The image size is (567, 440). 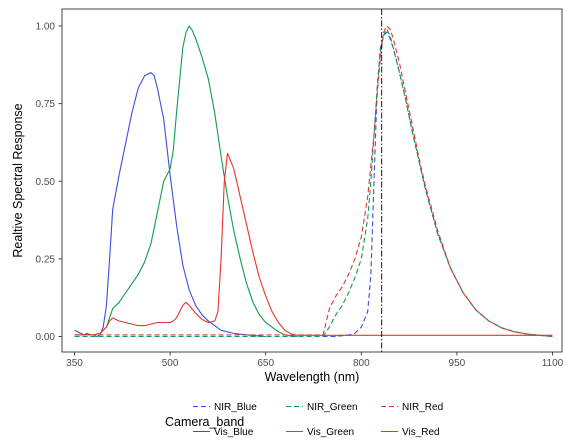 I want to click on x-tick-label: 650, so click(x=265, y=363).